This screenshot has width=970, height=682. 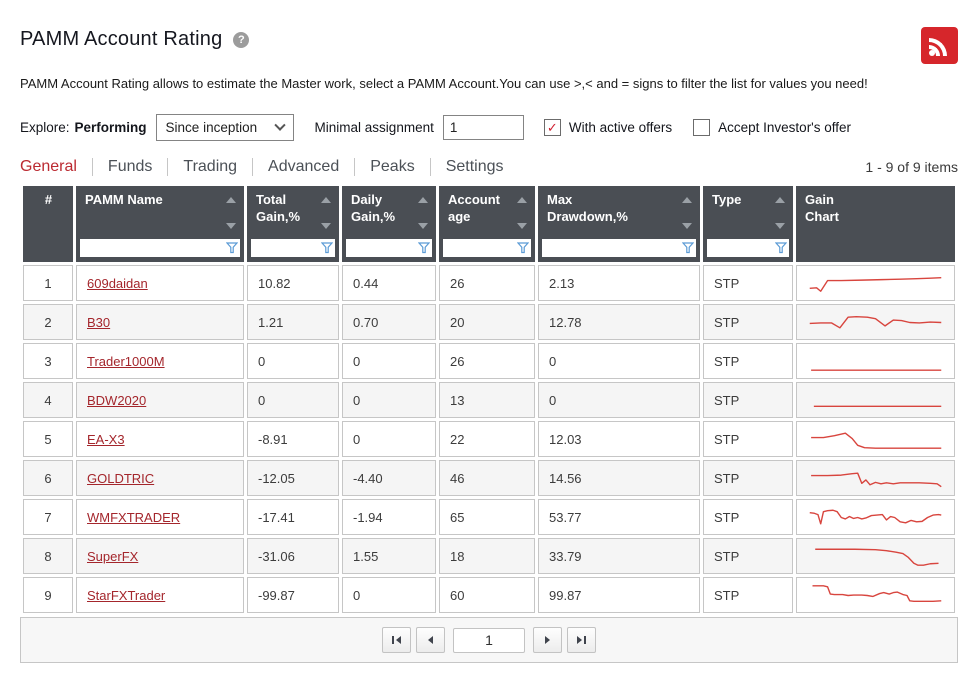 What do you see at coordinates (389, 322) in the screenshot?
I see `daily-gain-cell: 0.70` at bounding box center [389, 322].